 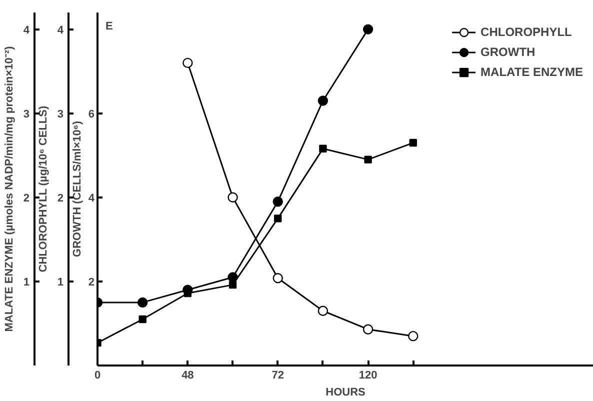 What do you see at coordinates (60, 30) in the screenshot?
I see `y2-tick-label: 4` at bounding box center [60, 30].